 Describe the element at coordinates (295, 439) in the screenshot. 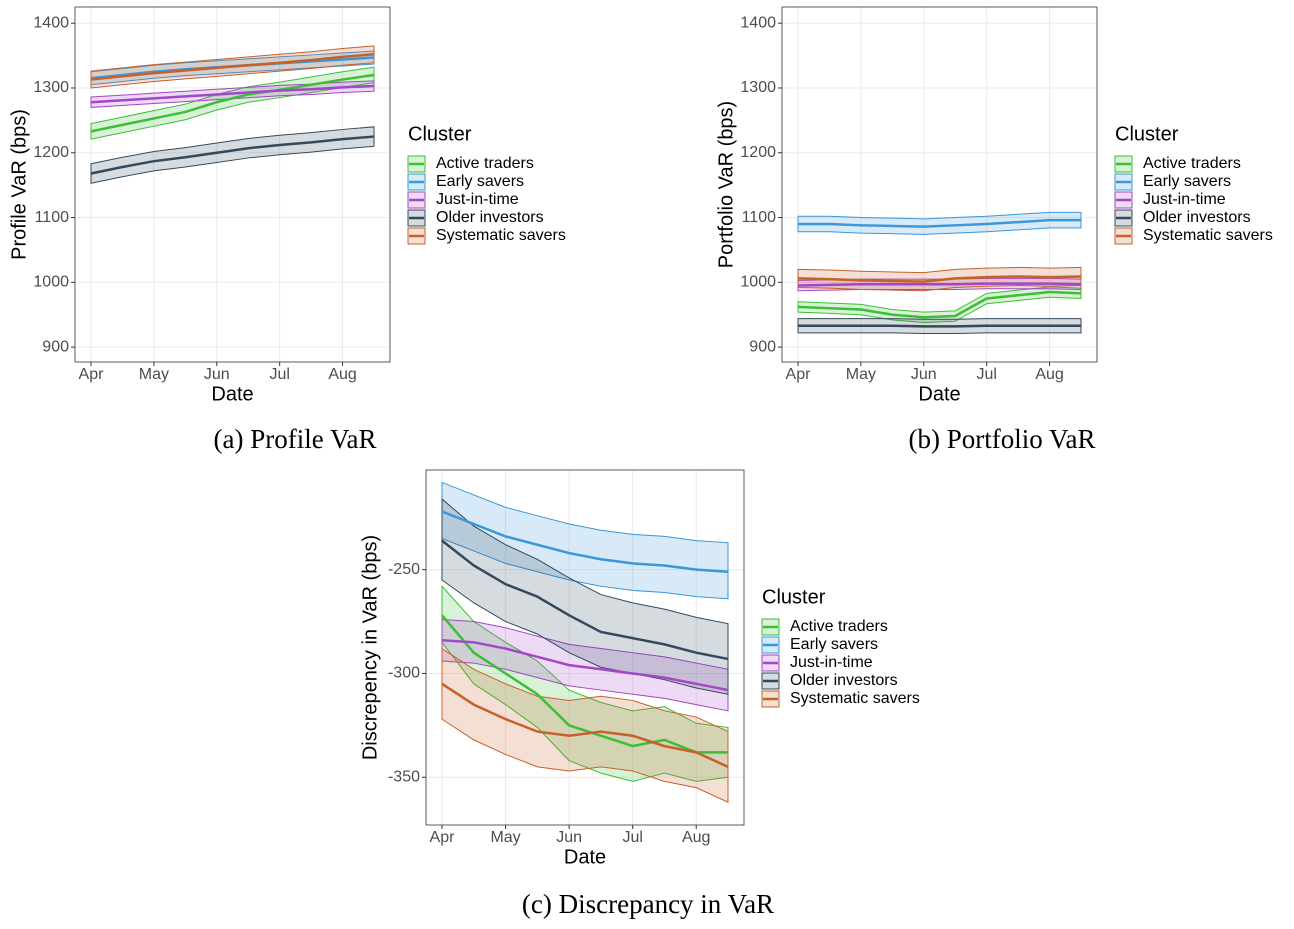

I see `caption: (a) Profile VaR` at that location.